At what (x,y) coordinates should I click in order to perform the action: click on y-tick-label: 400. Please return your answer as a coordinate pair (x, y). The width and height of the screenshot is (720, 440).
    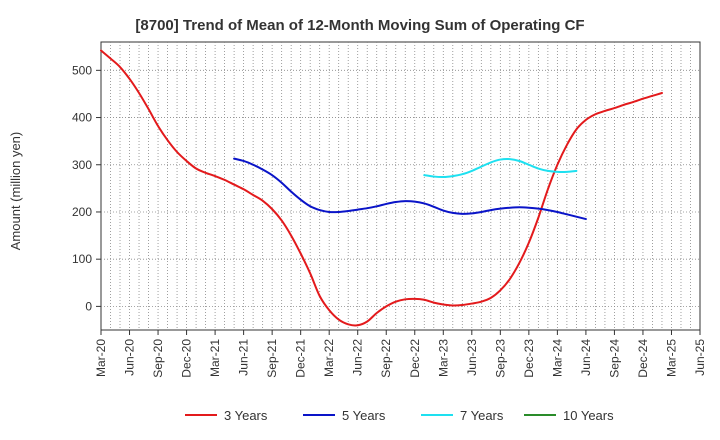
    Looking at the image, I should click on (82, 118).